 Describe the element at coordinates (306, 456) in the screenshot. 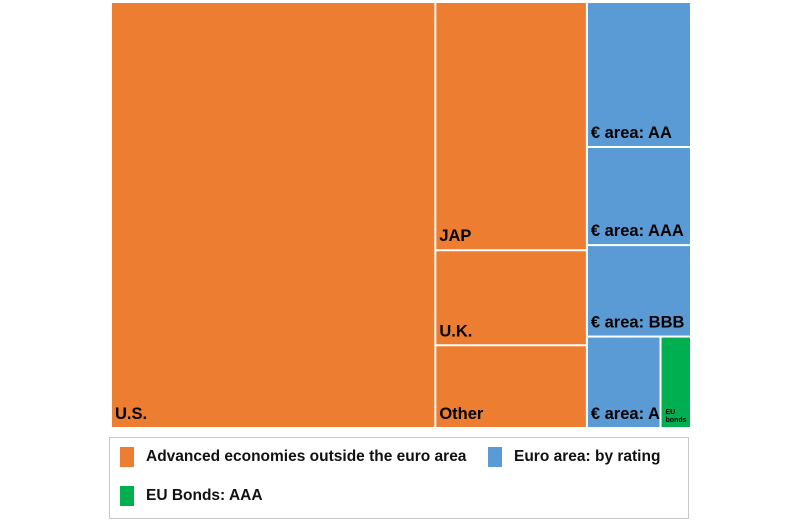

I see `legend-label-advanced: Advanced economies outside the euro area` at that location.